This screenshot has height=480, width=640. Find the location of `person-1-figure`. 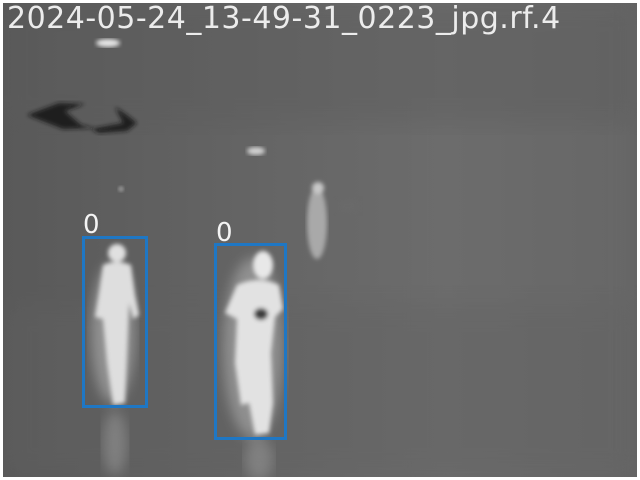

person-1-figure is located at coordinates (115, 359).